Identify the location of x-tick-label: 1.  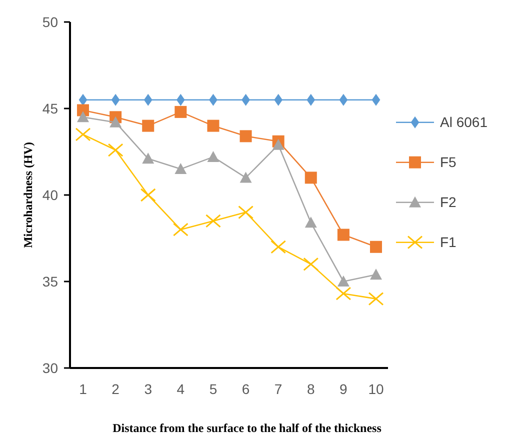
(83, 389).